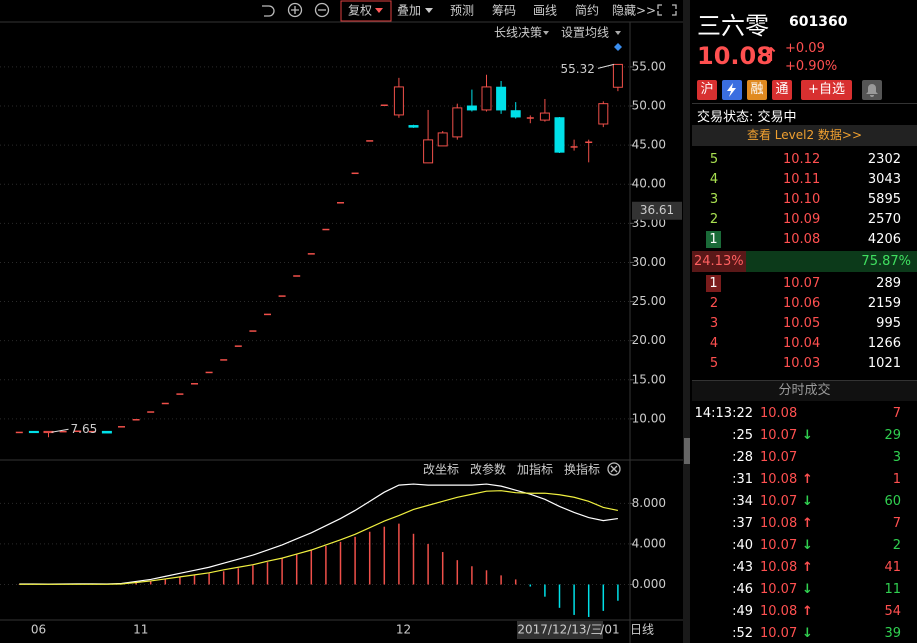  Describe the element at coordinates (892, 589) in the screenshot. I see `trade-volume: 11` at that location.